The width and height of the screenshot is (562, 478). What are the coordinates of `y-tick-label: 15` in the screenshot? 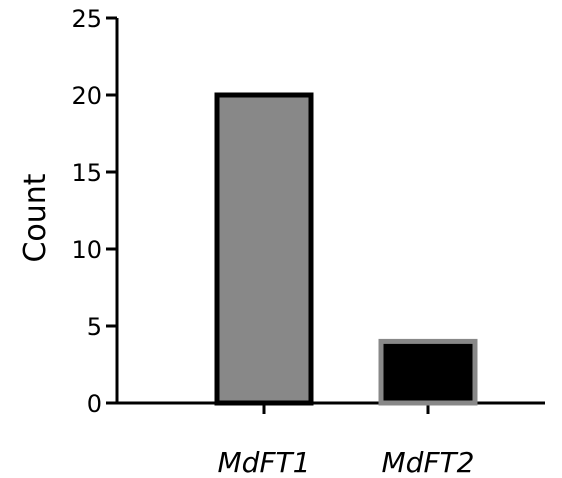 It's located at (86, 173).